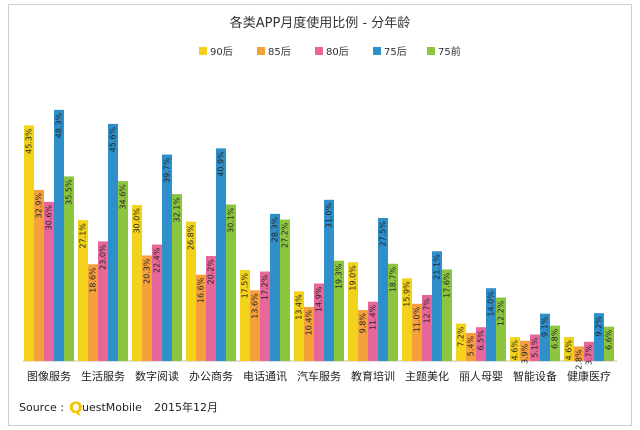 Image resolution: width=640 pixels, height=430 pixels. Describe the element at coordinates (363, 323) in the screenshot. I see `bar-value-label-6-1: 9.8%` at that location.